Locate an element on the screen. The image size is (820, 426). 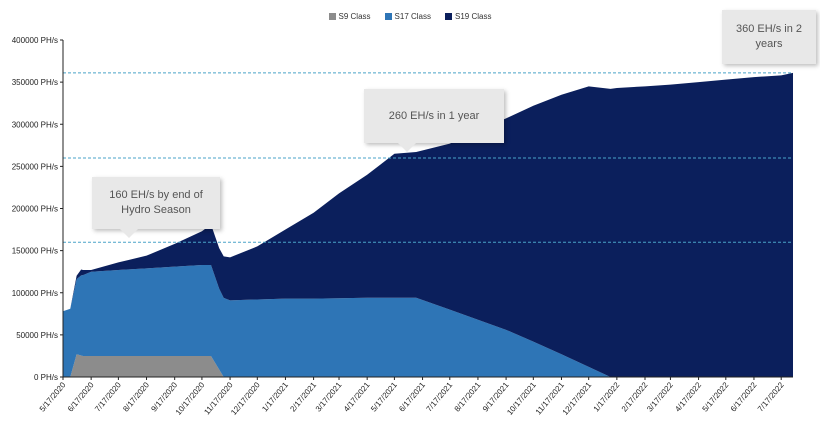
x-tick-label: 7/17/2021 is located at coordinates (440, 396).